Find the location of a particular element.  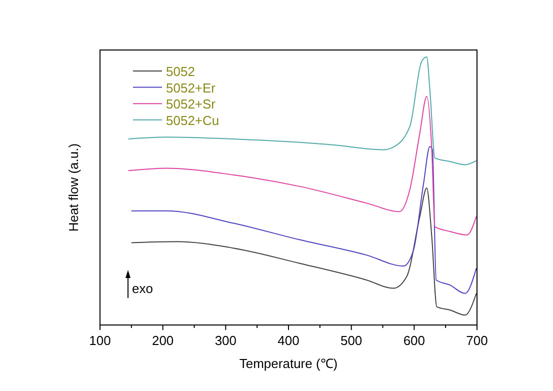

x-axis-title: Temperature (℃) is located at coordinates (288, 363).